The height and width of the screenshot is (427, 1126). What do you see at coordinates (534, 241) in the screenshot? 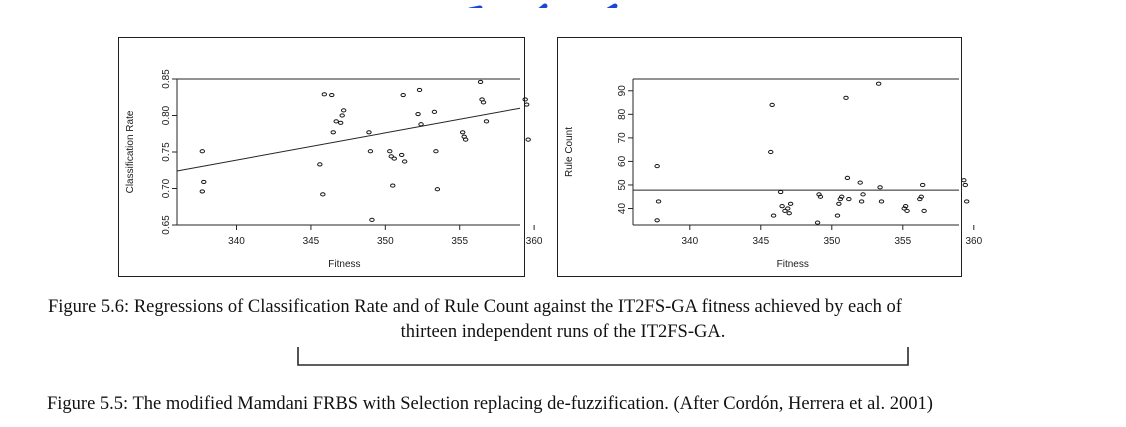
I see `classification-x-tick-label-4: 360` at bounding box center [534, 241].